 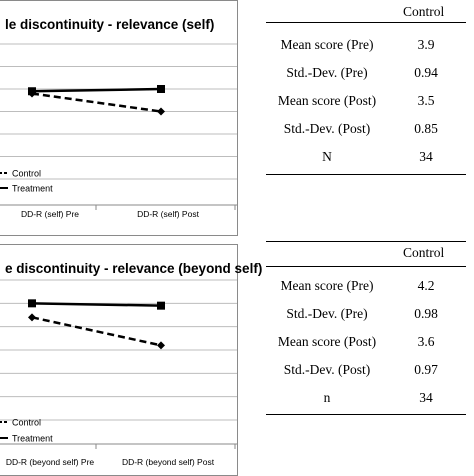 I want to click on table-row: Std.-Dev. (Pre) 0.94, so click(x=367, y=73).